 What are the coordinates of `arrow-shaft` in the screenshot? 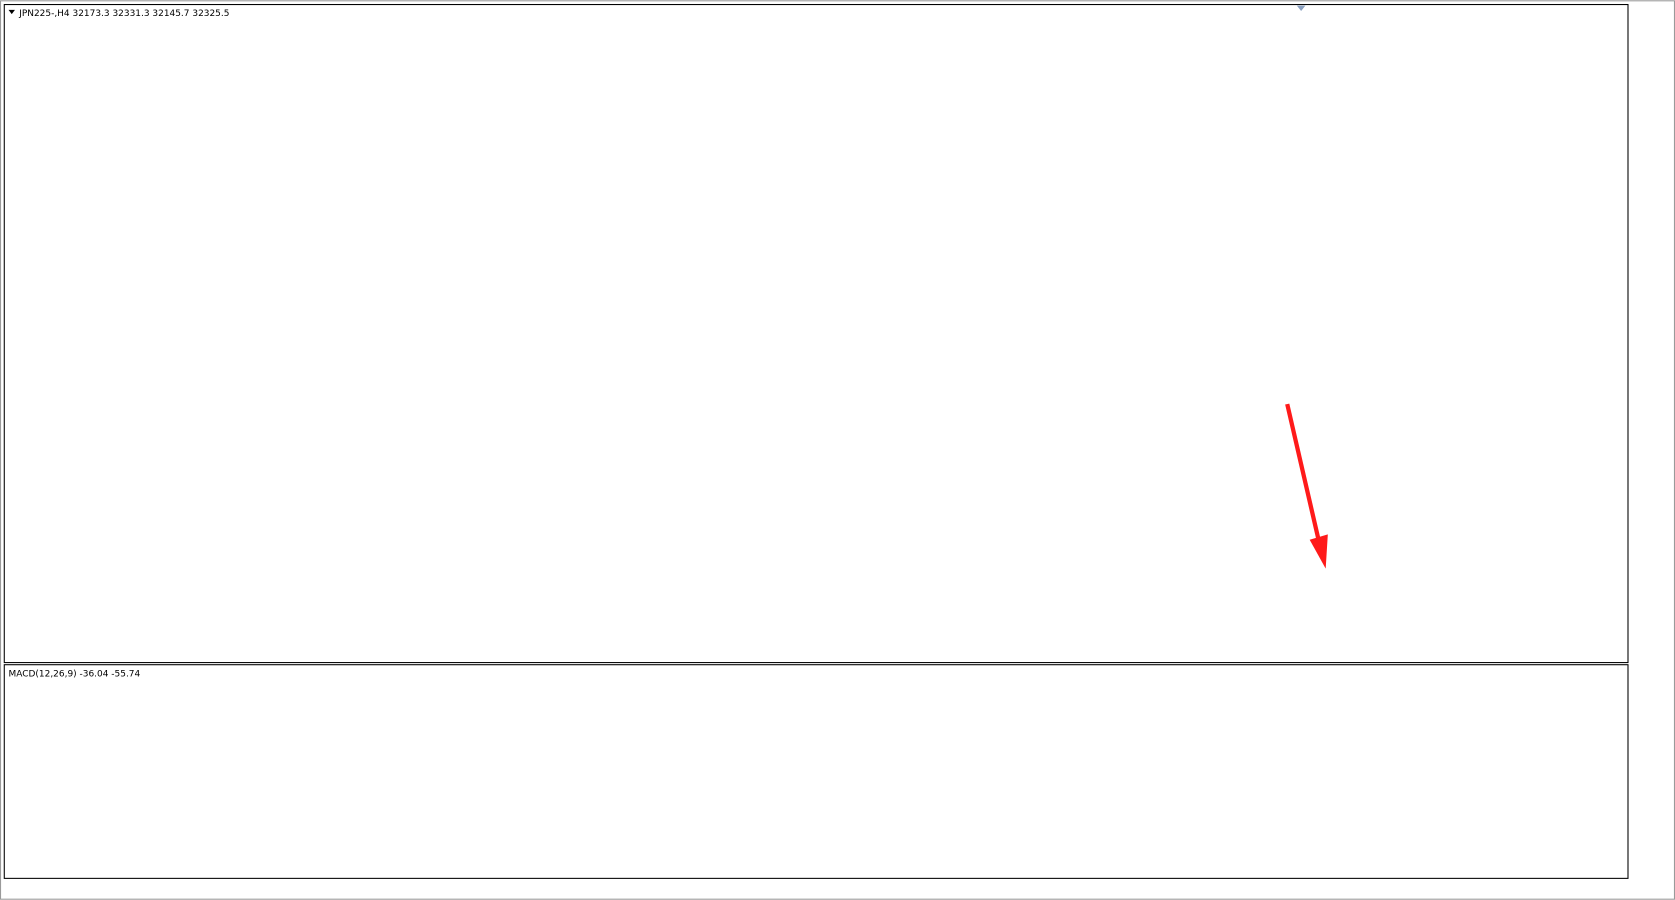 It's located at (1303, 473).